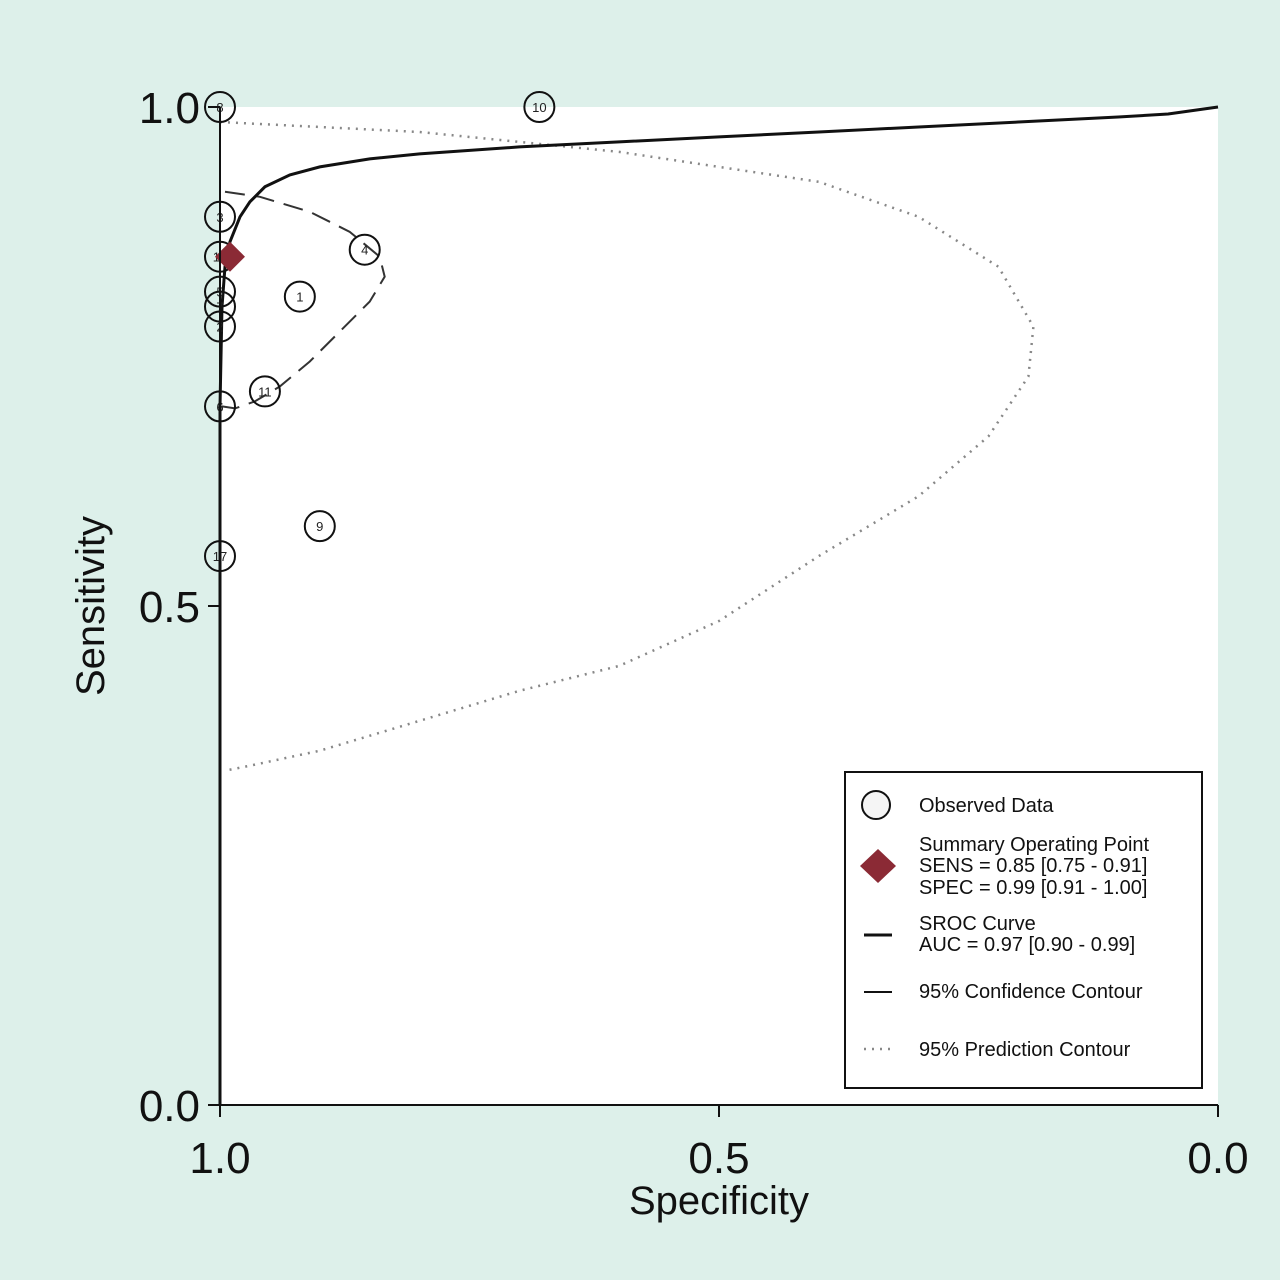  Describe the element at coordinates (169, 108) in the screenshot. I see `y-tick-label-2: 1.0` at that location.